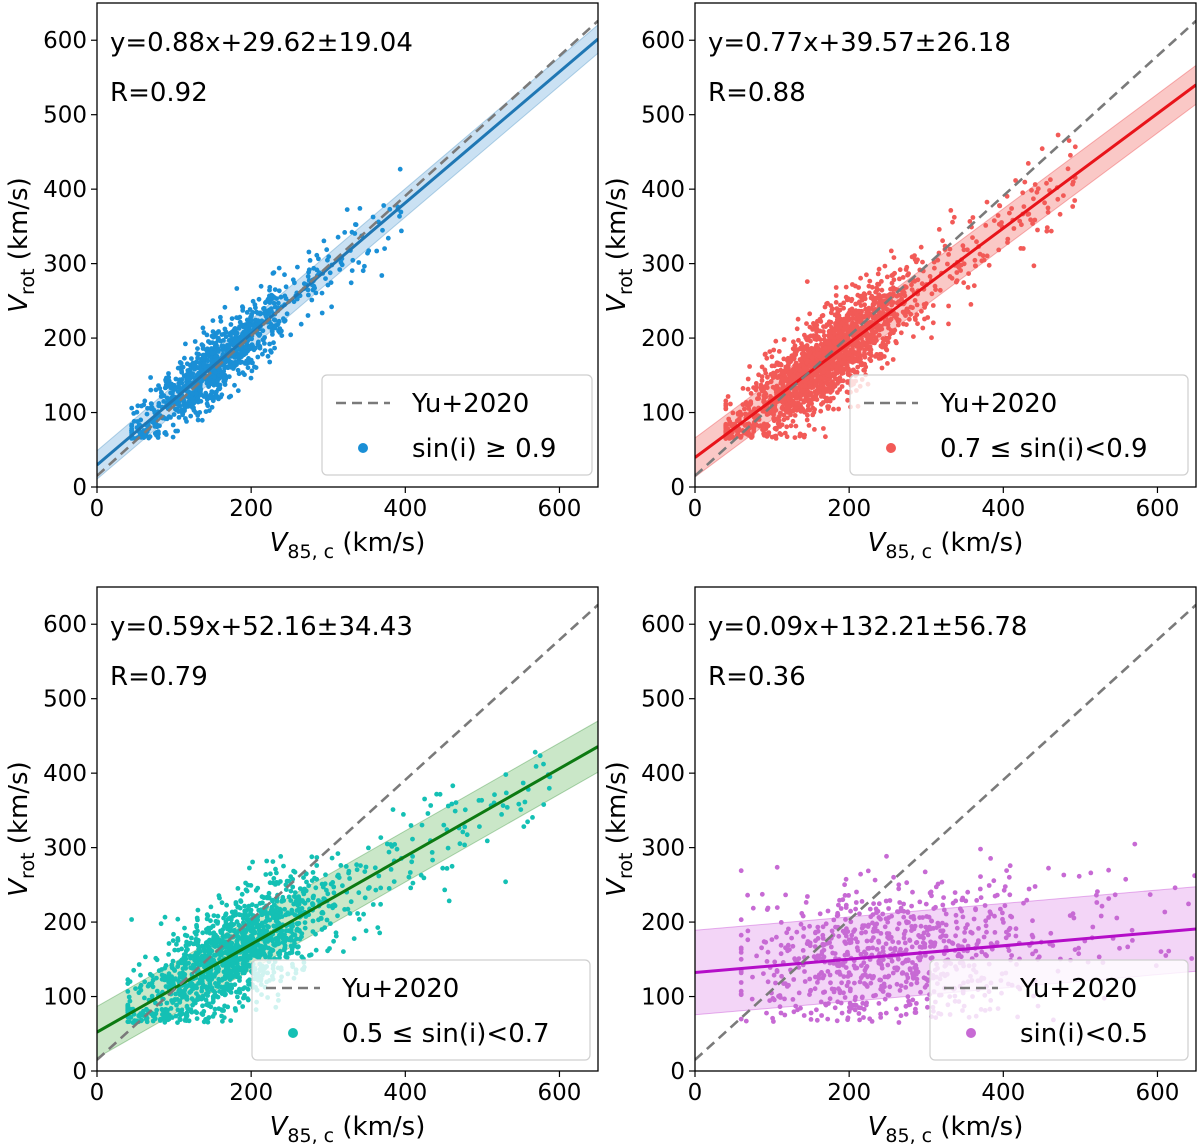  Describe the element at coordinates (65, 116) in the screenshot. I see `y-tick-label: 500` at that location.